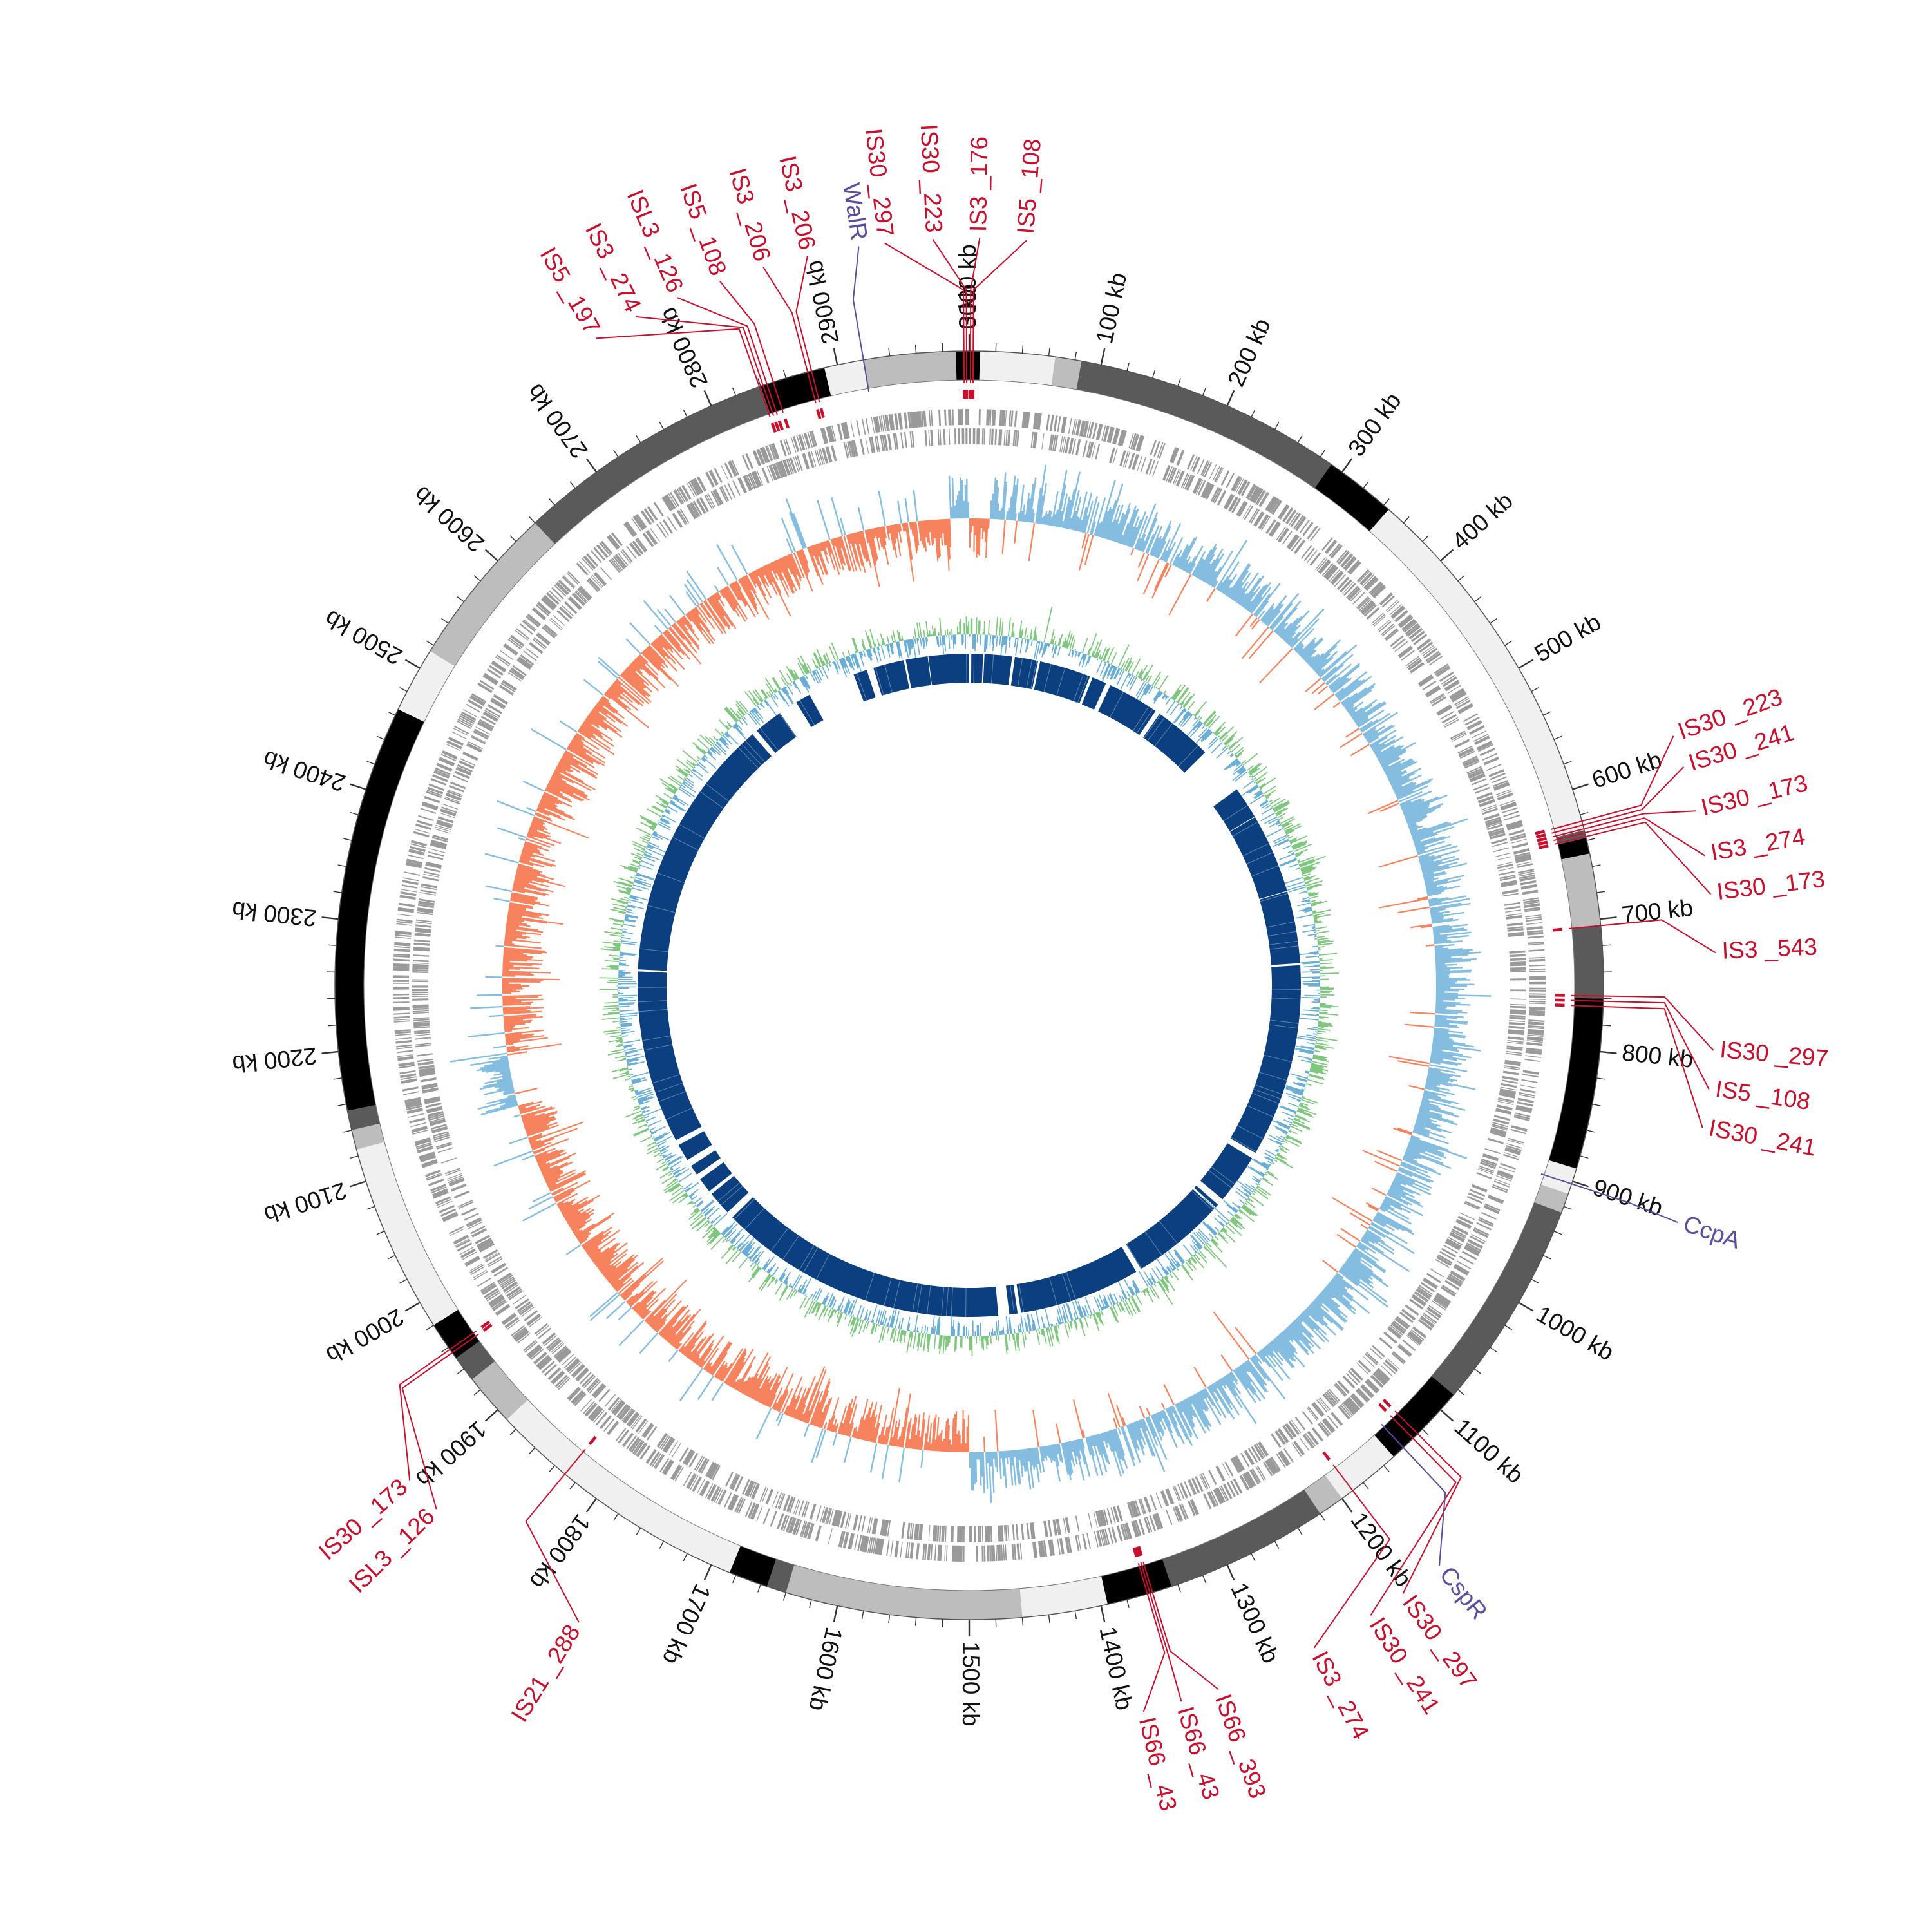  What do you see at coordinates (545, 1673) in the screenshot?
I see `is-element-label-25: IS21 _288` at bounding box center [545, 1673].